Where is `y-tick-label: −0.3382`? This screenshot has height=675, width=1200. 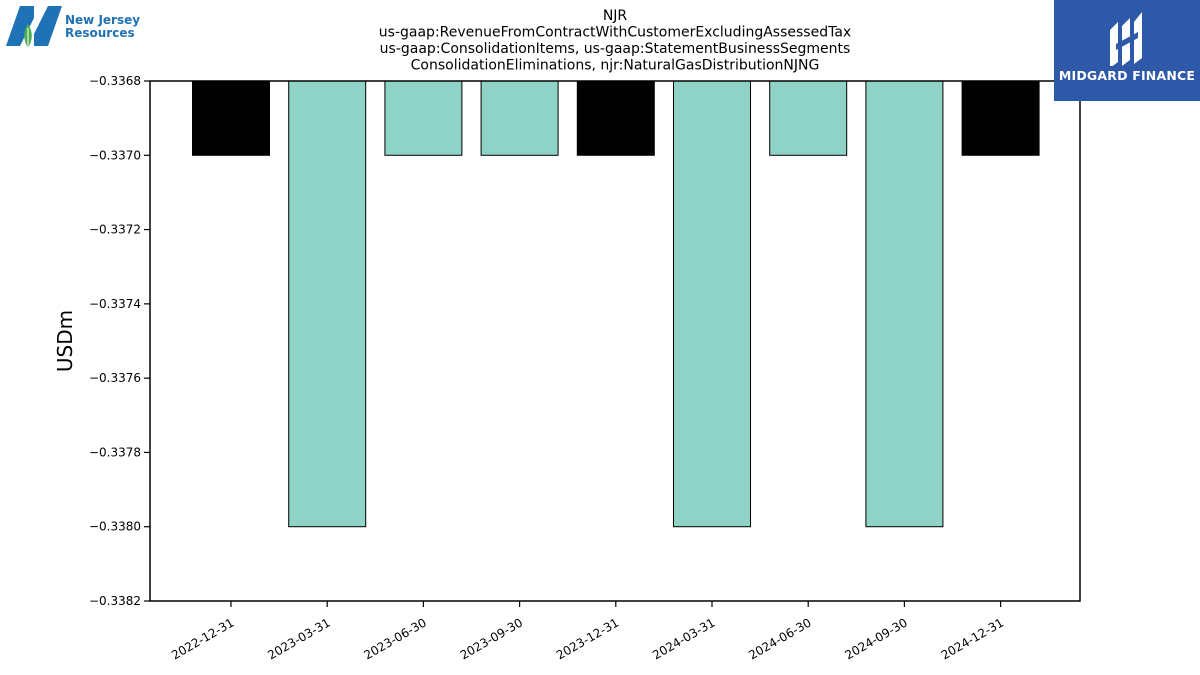 y-tick-label: −0.3382 is located at coordinates (115, 601).